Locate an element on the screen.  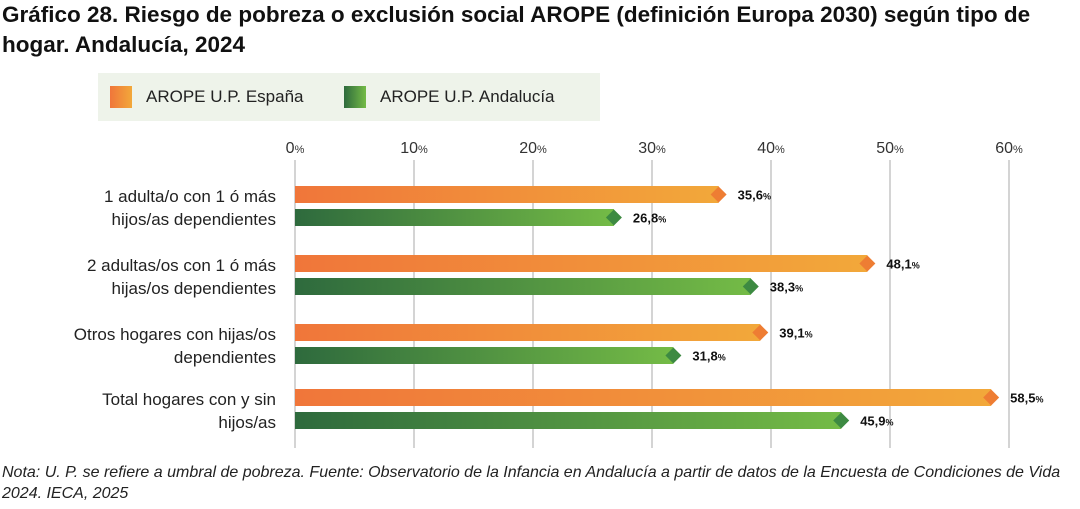
data-label: 38,3% is located at coordinates (786, 287).